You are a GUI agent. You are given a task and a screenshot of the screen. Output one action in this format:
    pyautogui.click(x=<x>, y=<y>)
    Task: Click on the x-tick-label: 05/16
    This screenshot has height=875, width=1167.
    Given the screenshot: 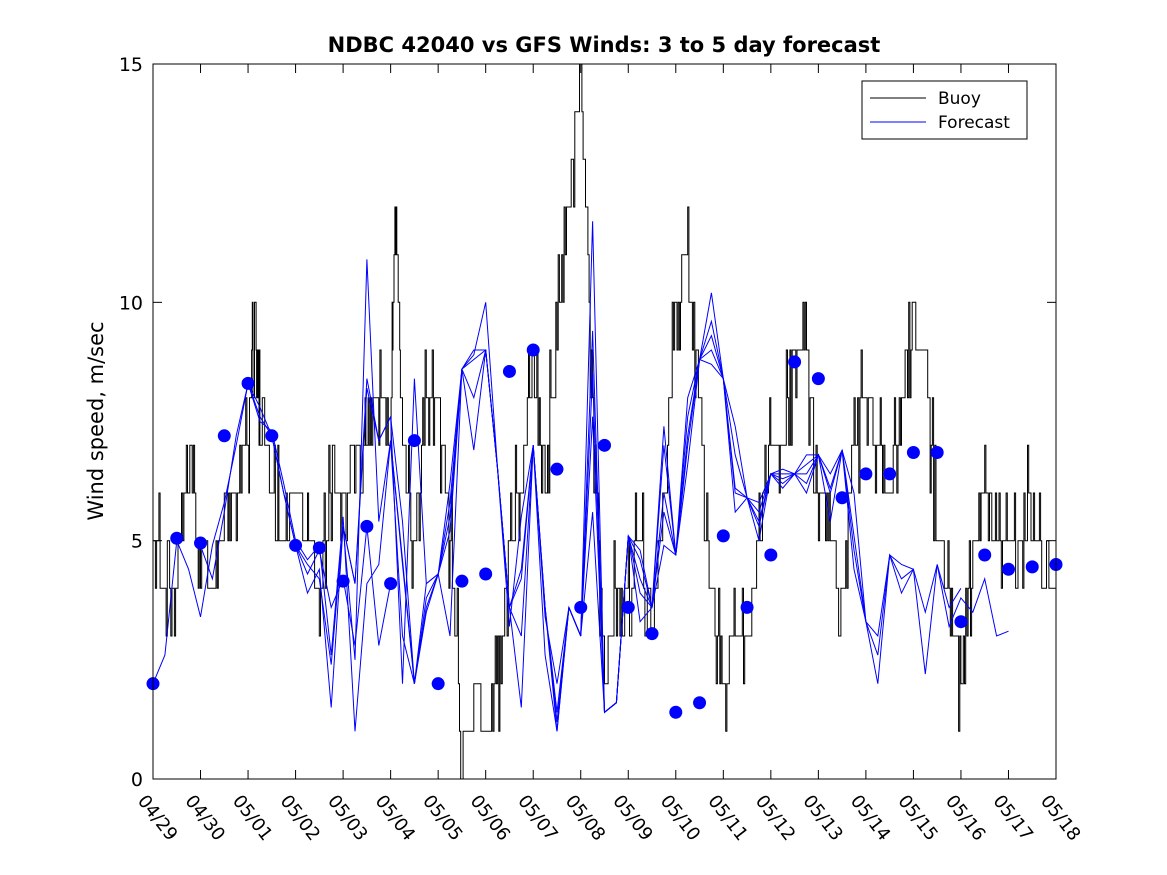 What is the action you would take?
    pyautogui.click(x=965, y=818)
    